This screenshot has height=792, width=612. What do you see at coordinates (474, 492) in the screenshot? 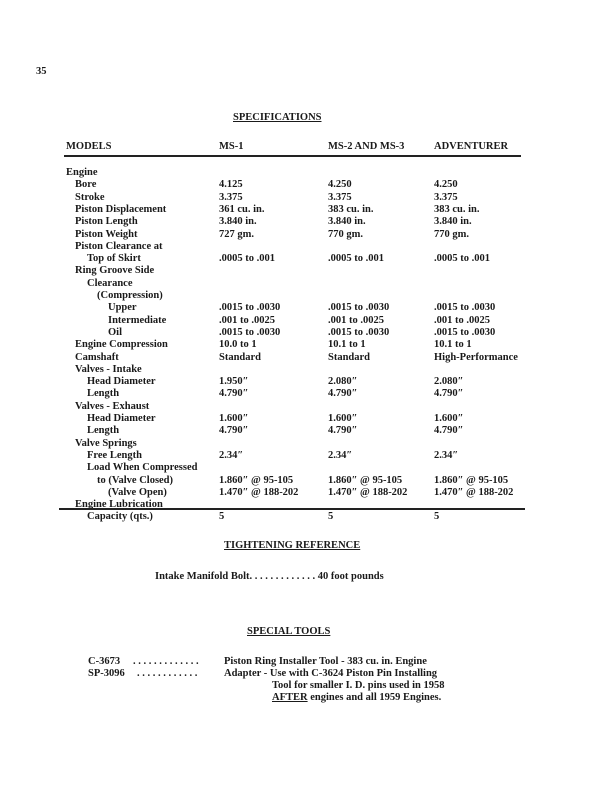
I see `value-adventurer: 1.470″ @ 188-202` at bounding box center [474, 492].